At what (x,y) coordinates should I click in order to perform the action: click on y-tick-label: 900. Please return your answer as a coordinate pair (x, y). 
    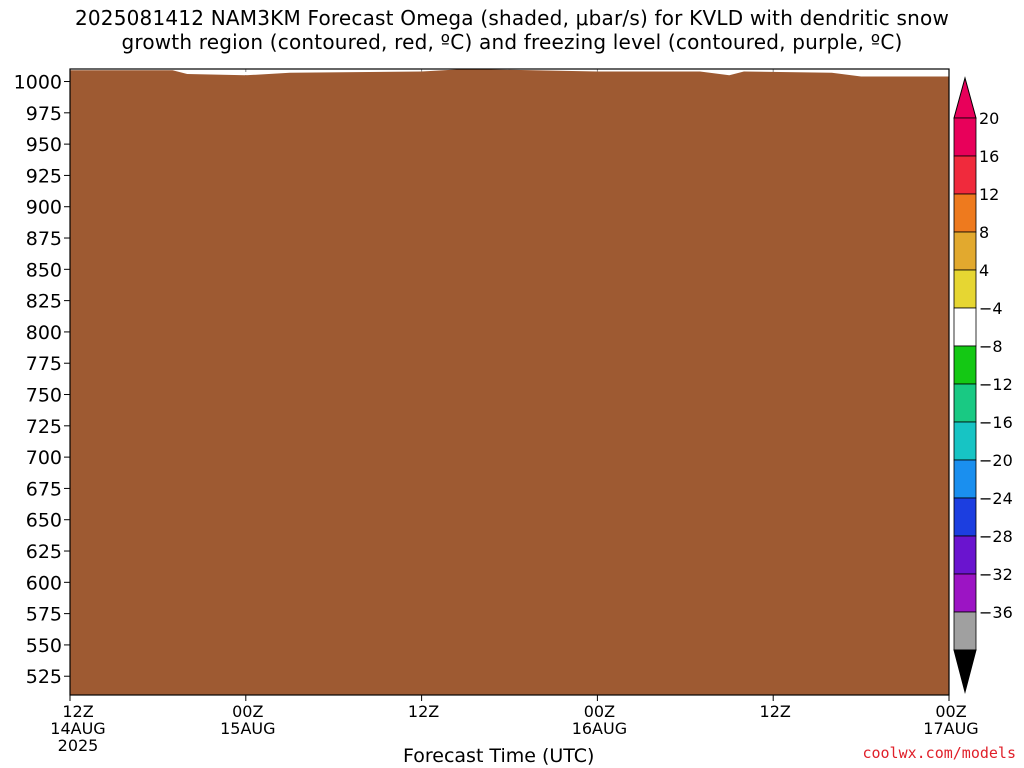
    Looking at the image, I should click on (44, 208).